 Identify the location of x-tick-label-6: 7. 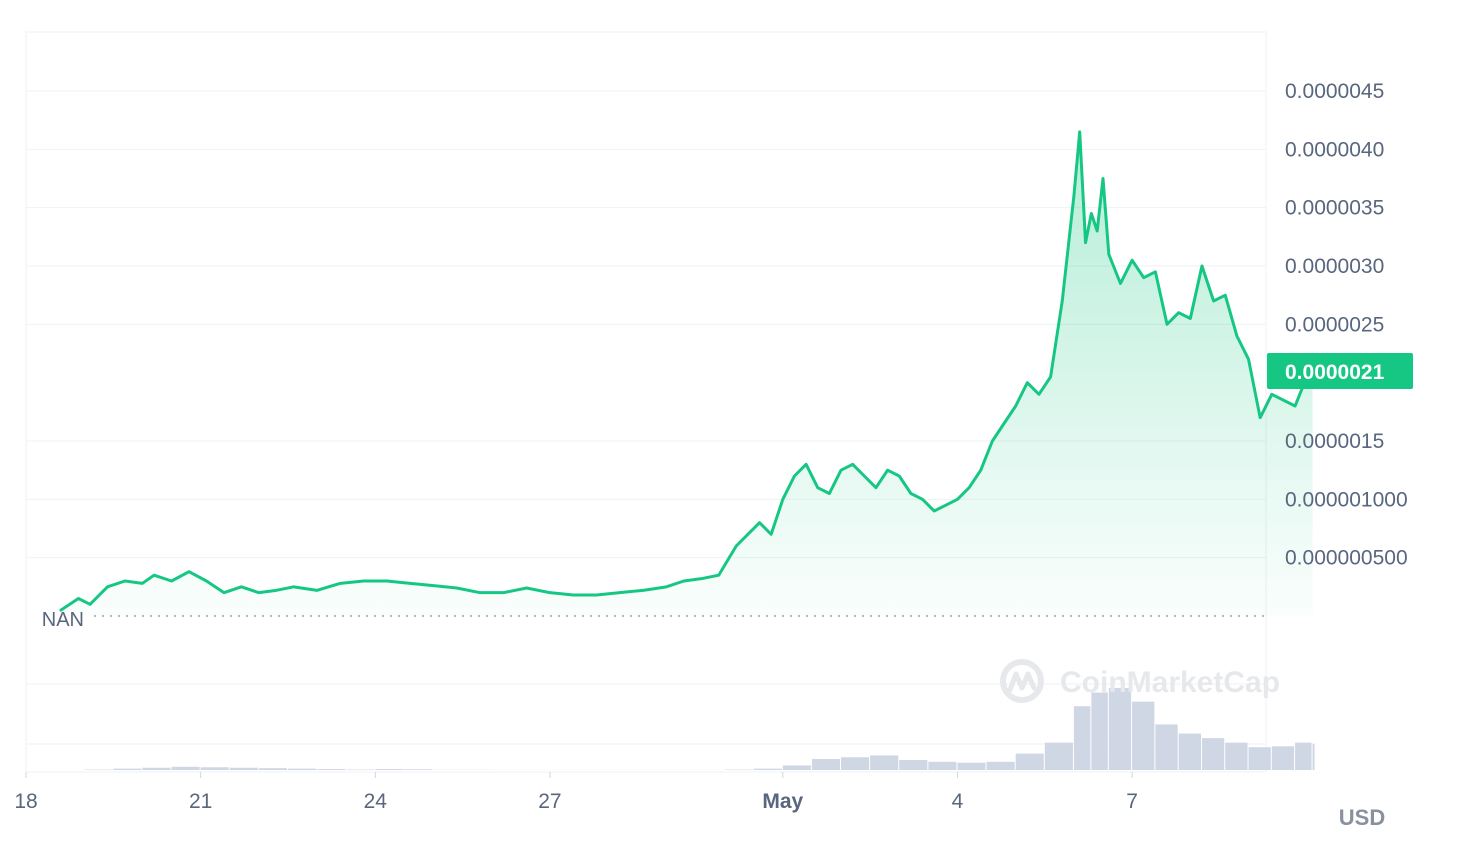
(1132, 801).